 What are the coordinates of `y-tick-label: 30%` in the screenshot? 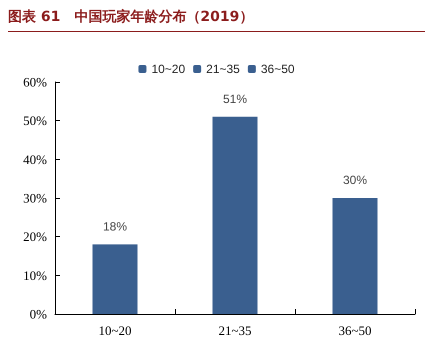 It's located at (35, 198).